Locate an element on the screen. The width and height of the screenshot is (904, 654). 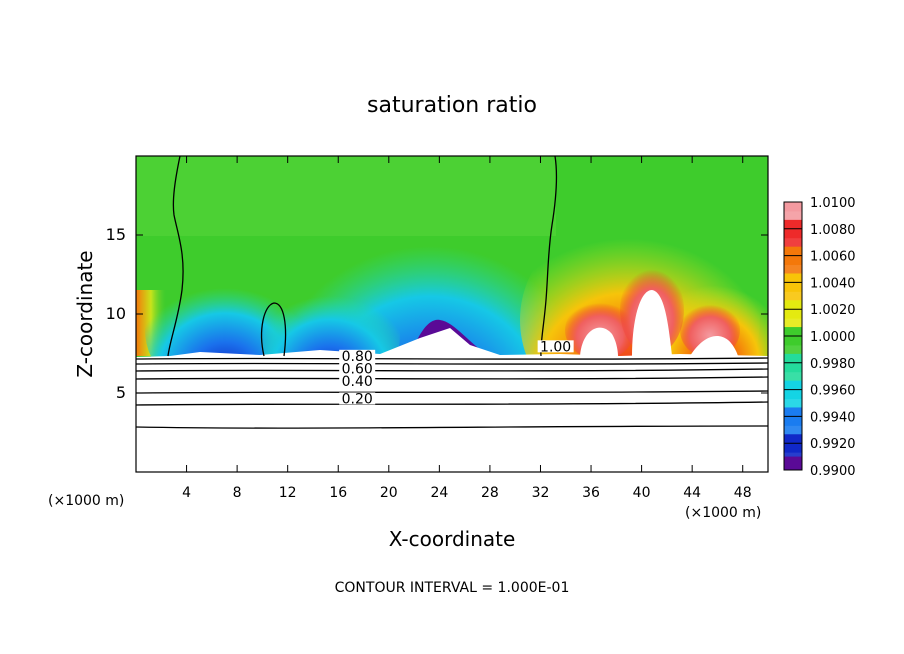
contour-label: 0.80 is located at coordinates (357, 357).